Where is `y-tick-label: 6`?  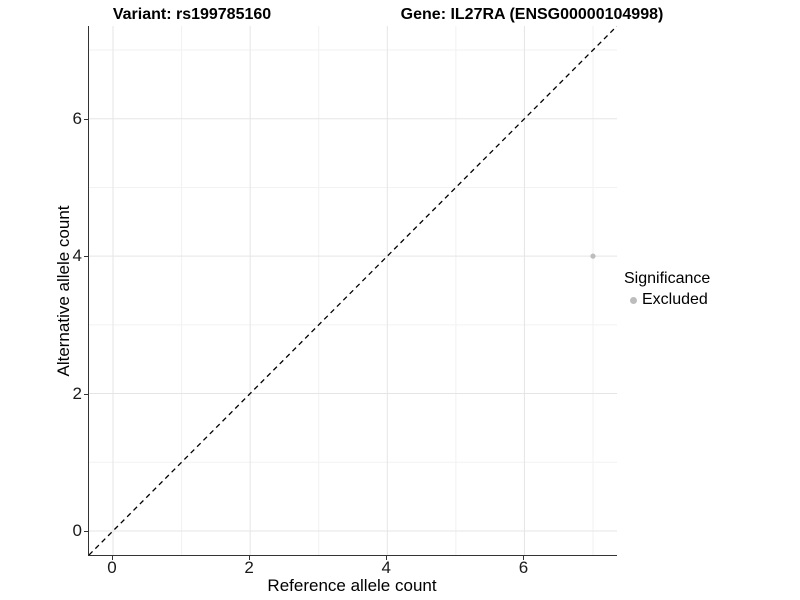 y-tick-label: 6 is located at coordinates (77, 118).